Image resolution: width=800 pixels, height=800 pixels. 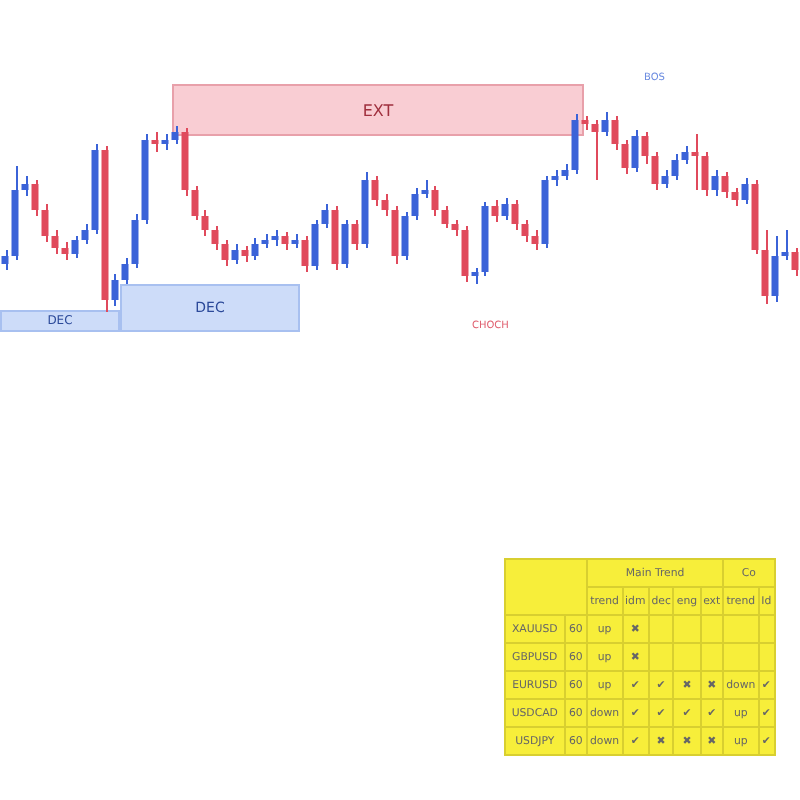 I want to click on zone-box: EXT, so click(x=378, y=110).